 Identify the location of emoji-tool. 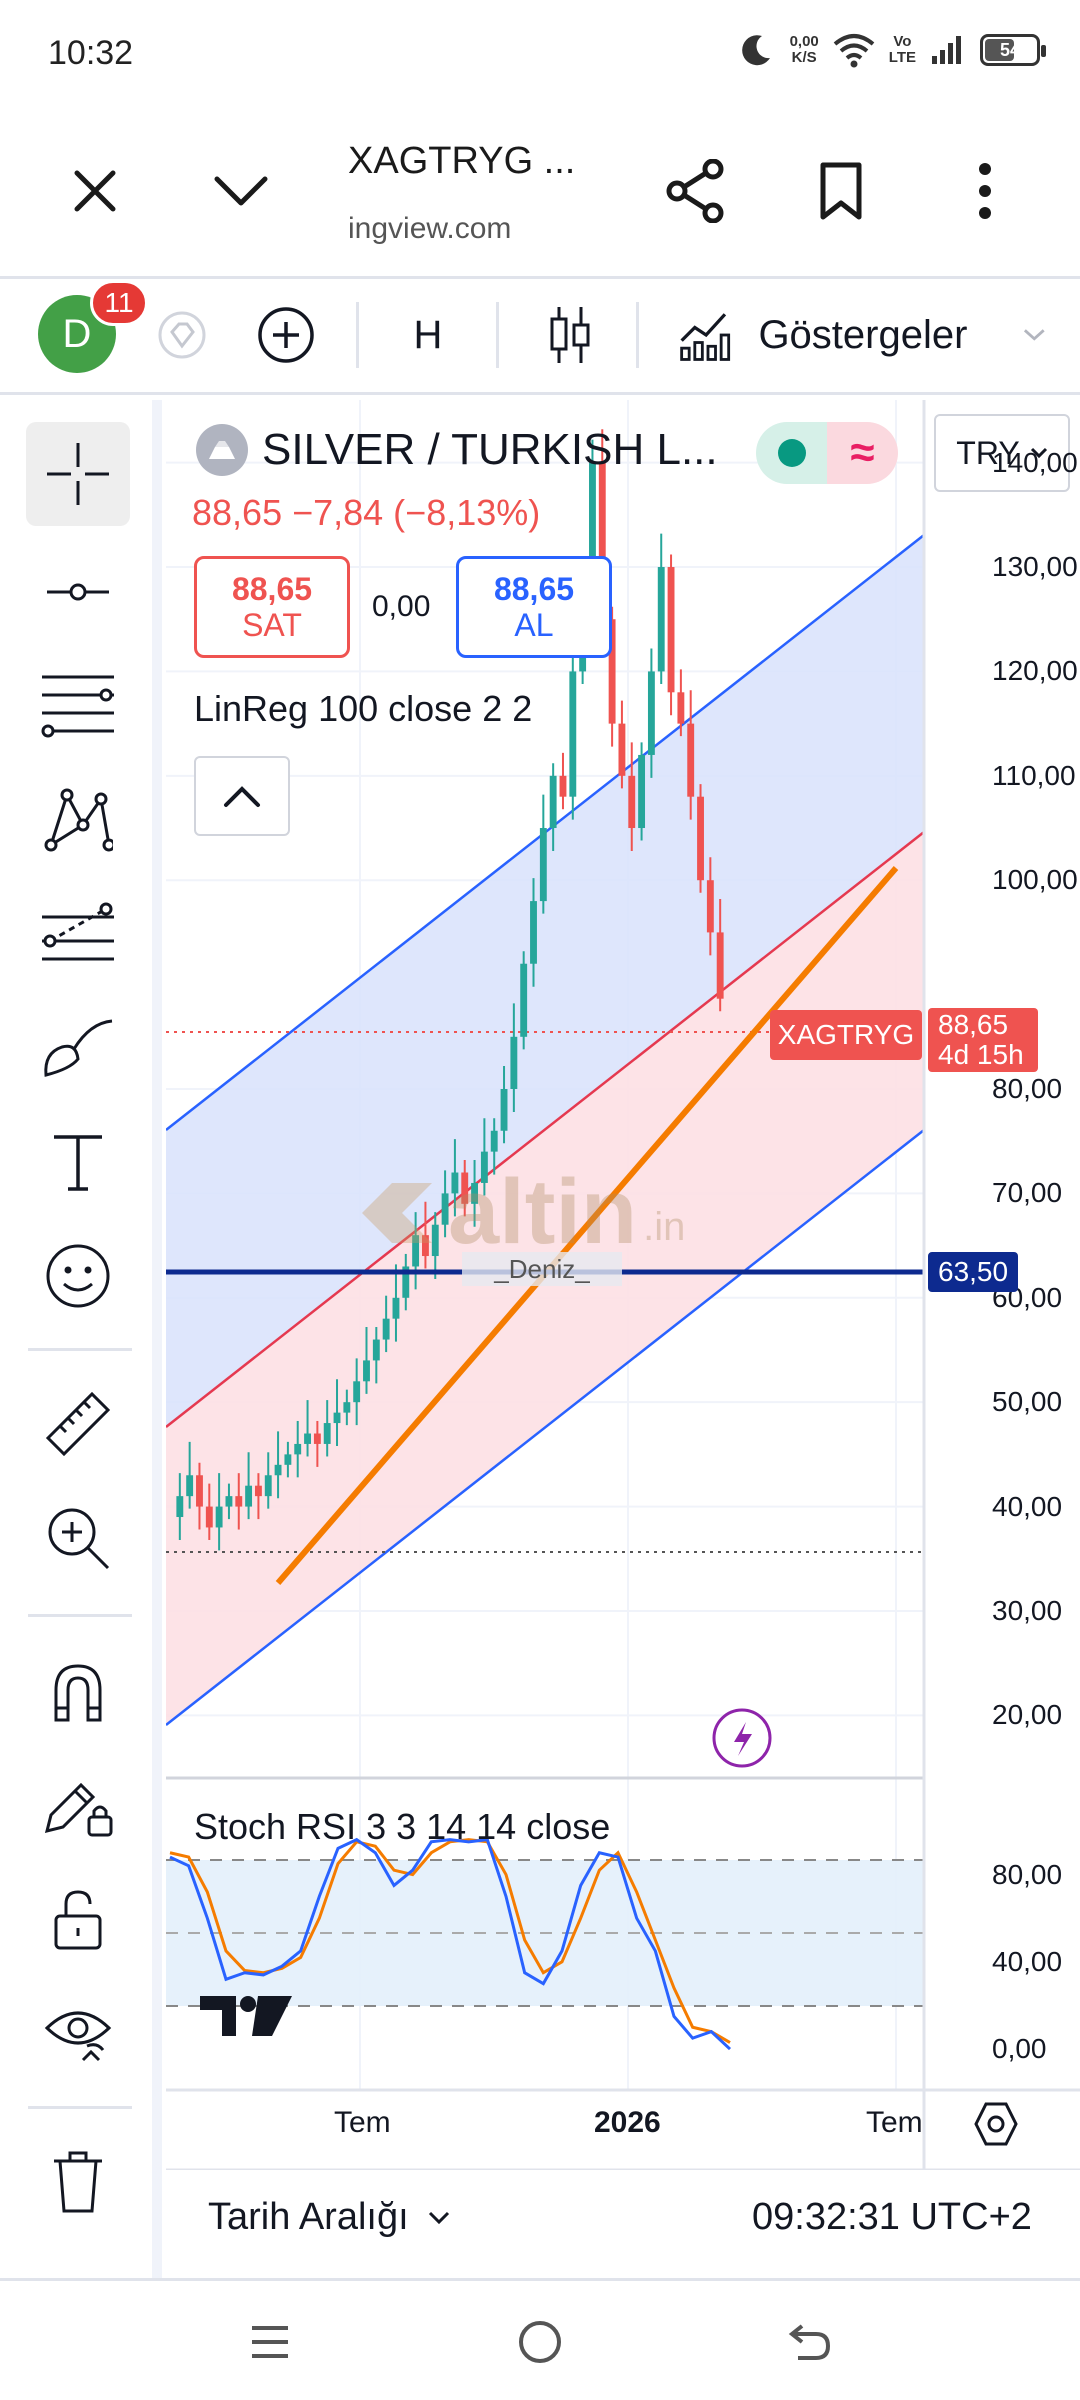
(78, 1276).